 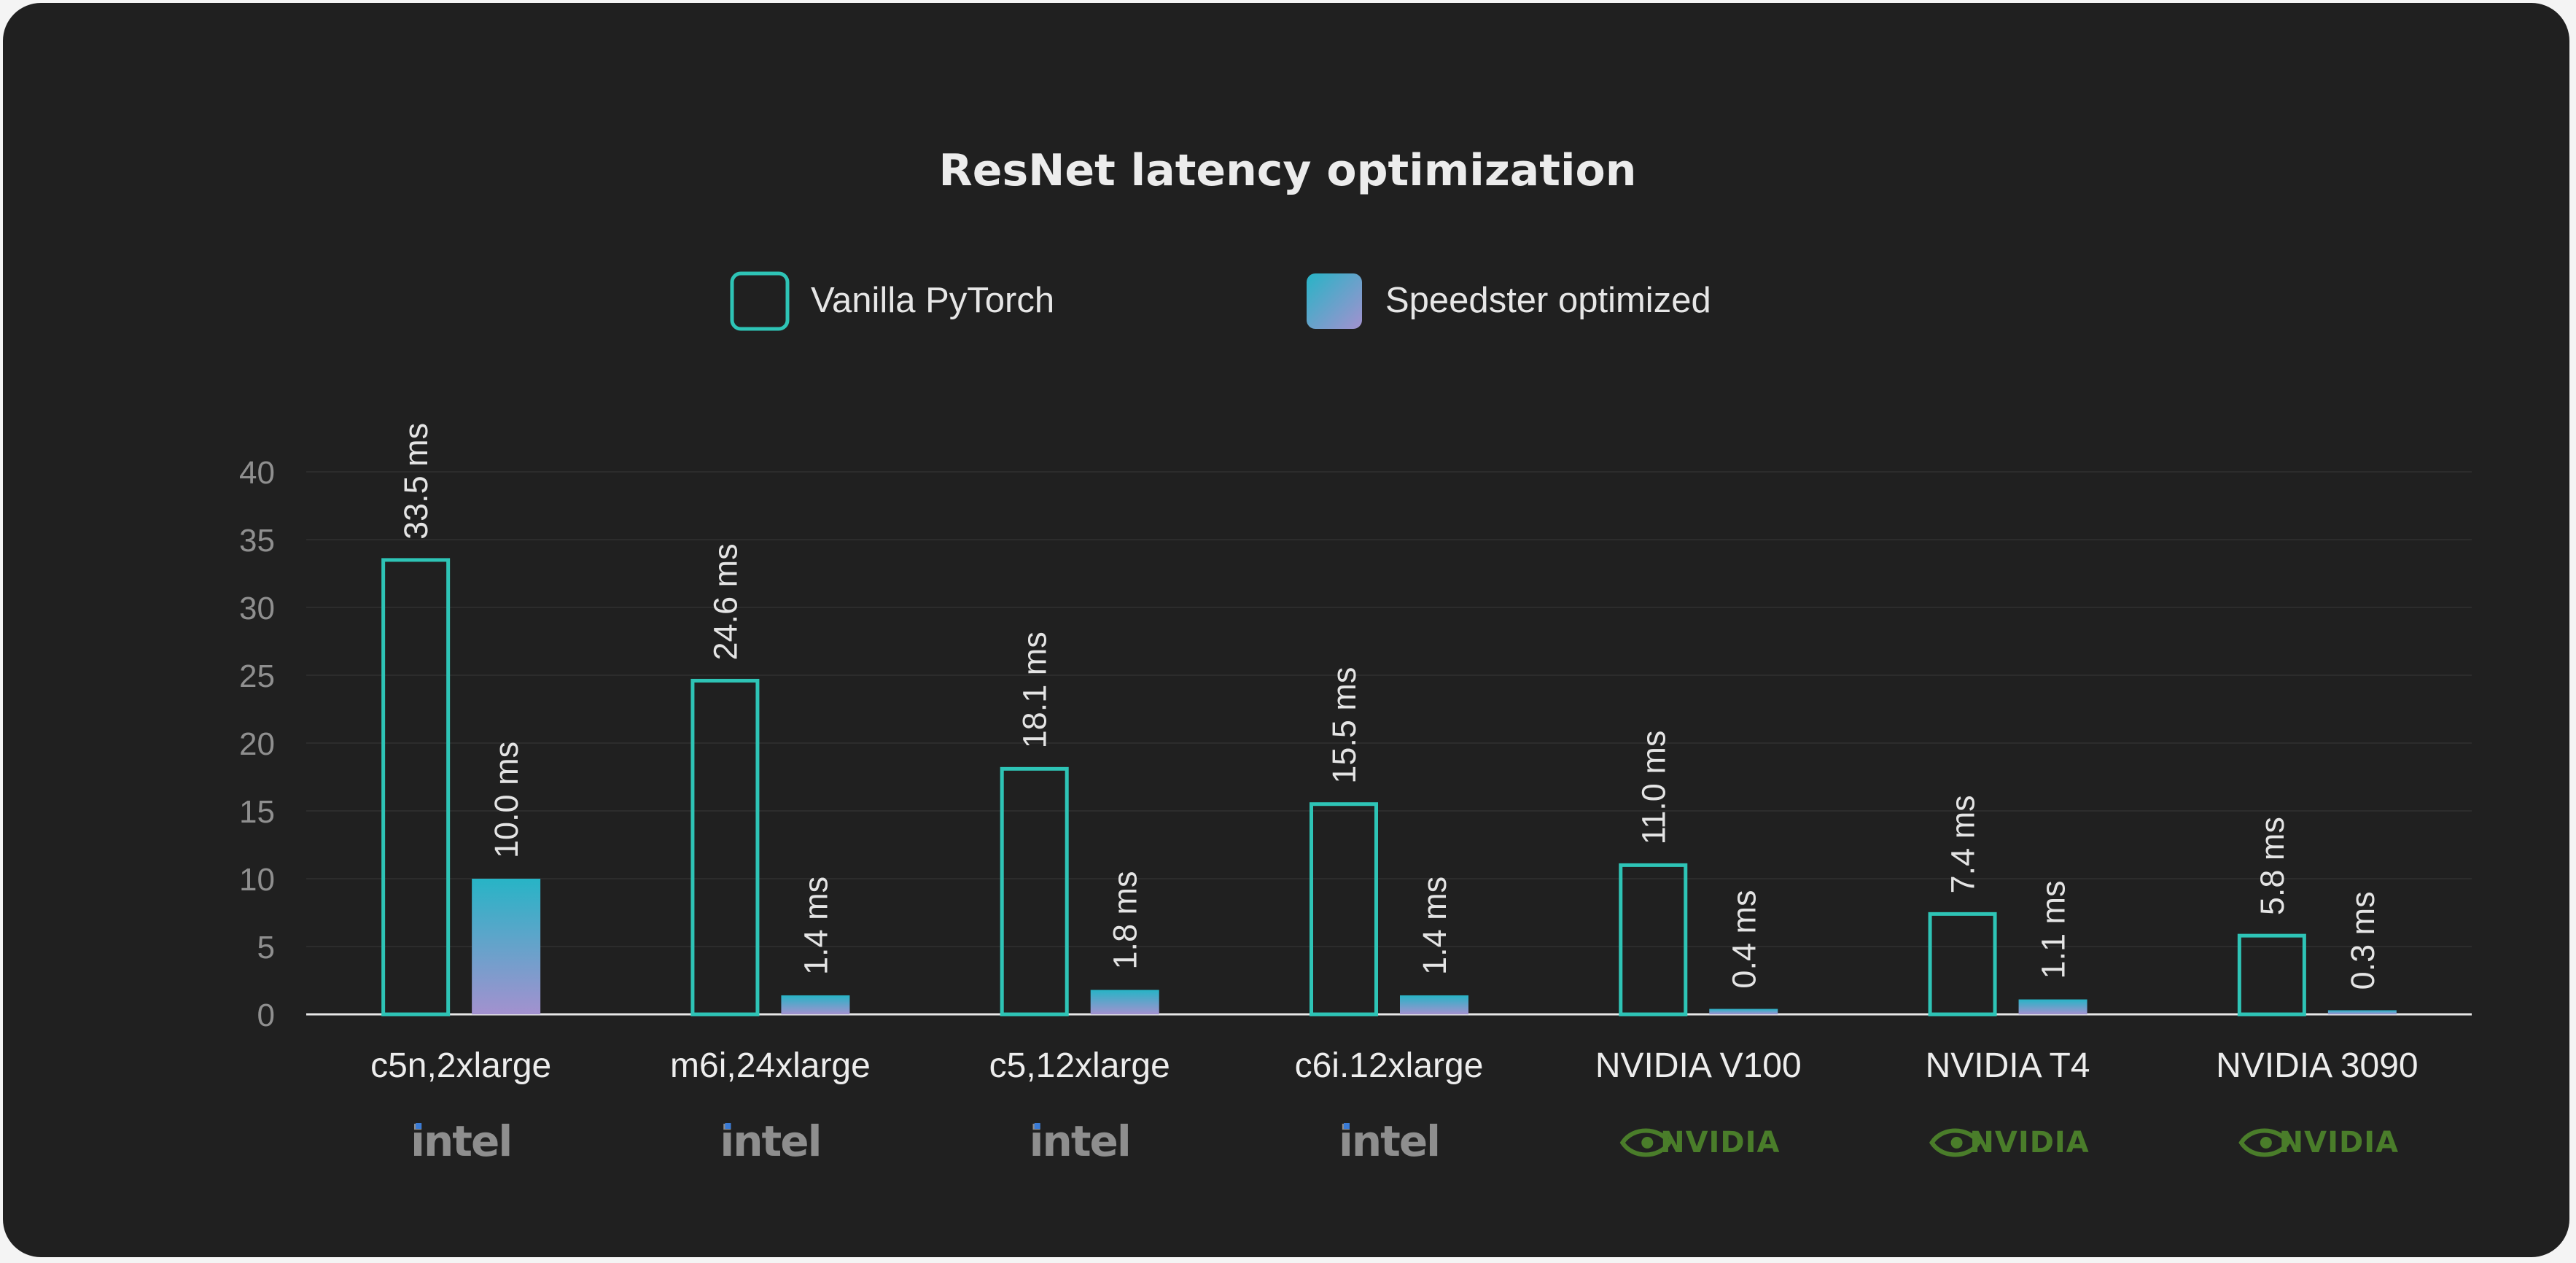 What do you see at coordinates (1653, 788) in the screenshot?
I see `data-label-vanilla: 11.0 ms` at bounding box center [1653, 788].